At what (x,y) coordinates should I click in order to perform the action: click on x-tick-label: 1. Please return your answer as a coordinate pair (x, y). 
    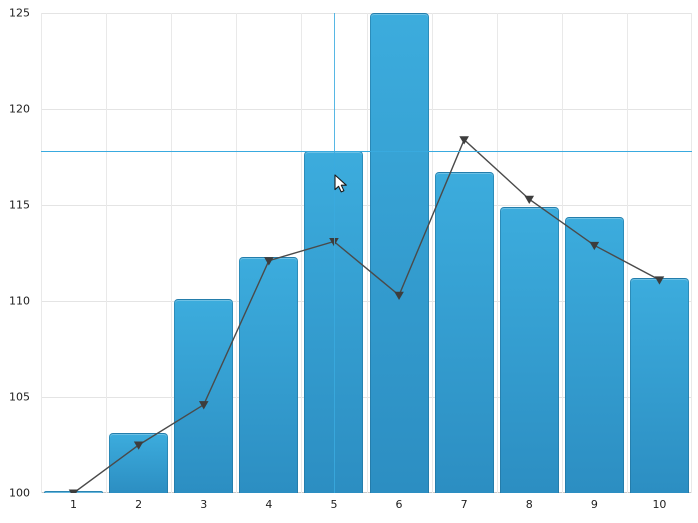
    Looking at the image, I should click on (74, 504).